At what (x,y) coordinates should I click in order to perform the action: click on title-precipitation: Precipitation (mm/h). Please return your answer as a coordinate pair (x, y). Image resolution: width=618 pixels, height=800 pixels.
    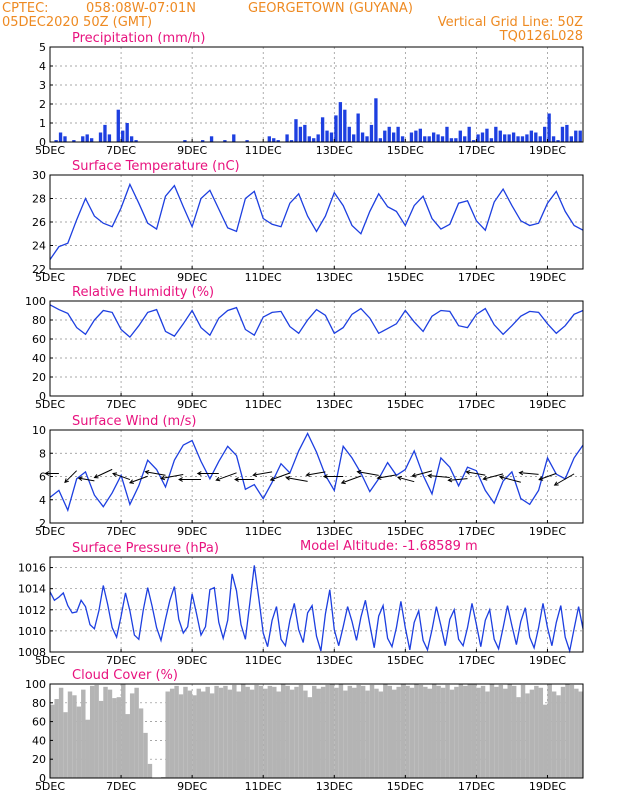
    Looking at the image, I should click on (138, 38).